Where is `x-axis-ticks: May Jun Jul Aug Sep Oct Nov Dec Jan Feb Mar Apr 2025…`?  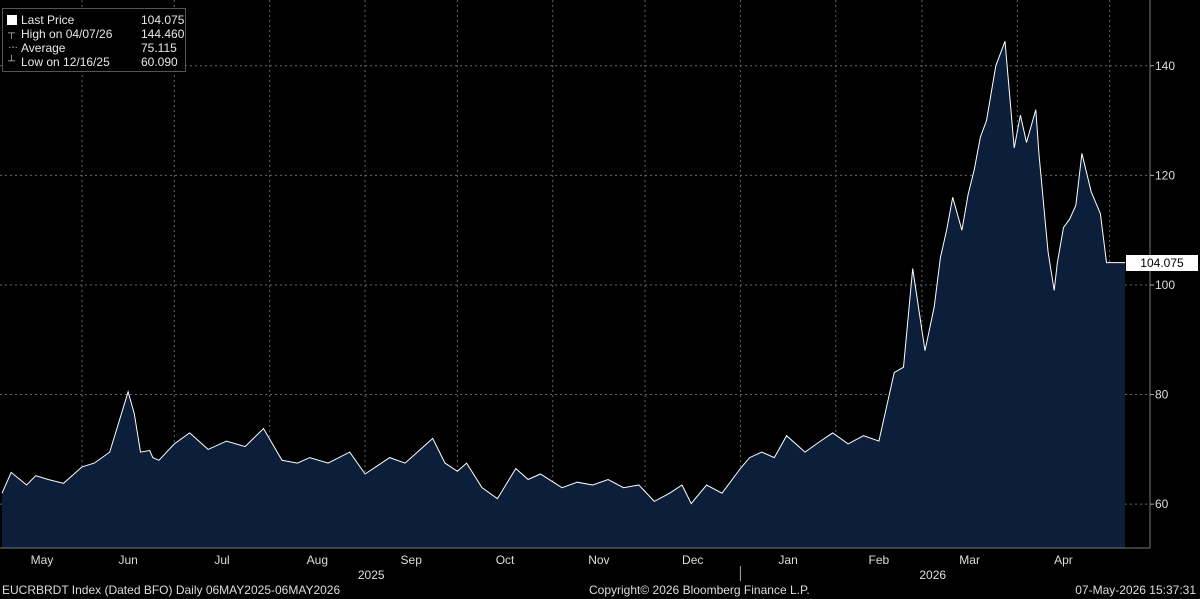 x-axis-ticks: May Jun Jul Aug Sep Oct Nov Dec Jan Feb Mar Apr 2025… is located at coordinates (552, 567).